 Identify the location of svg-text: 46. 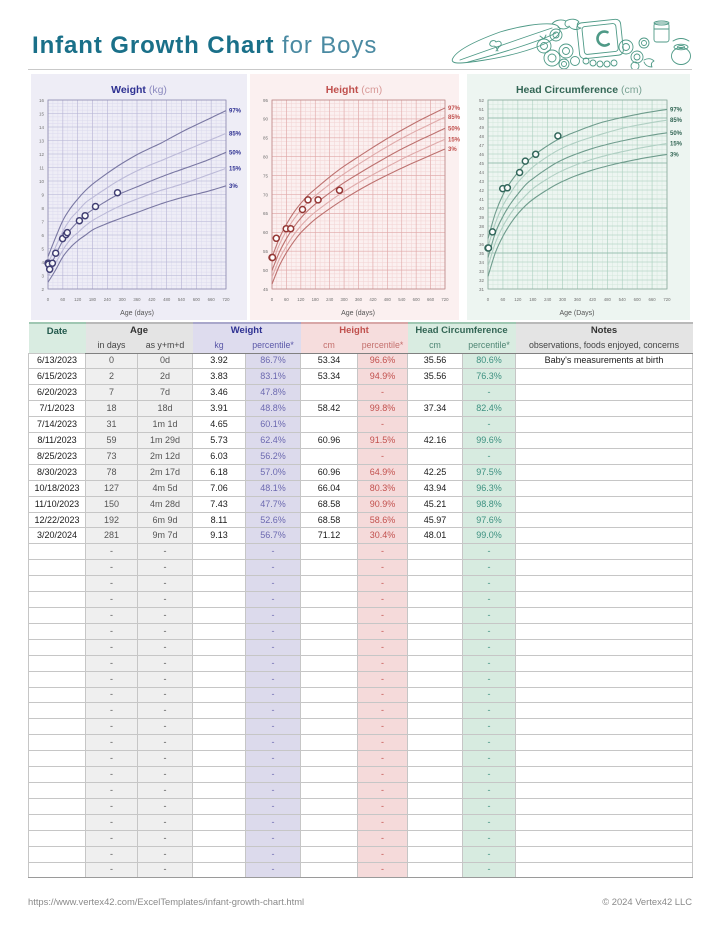
(482, 154).